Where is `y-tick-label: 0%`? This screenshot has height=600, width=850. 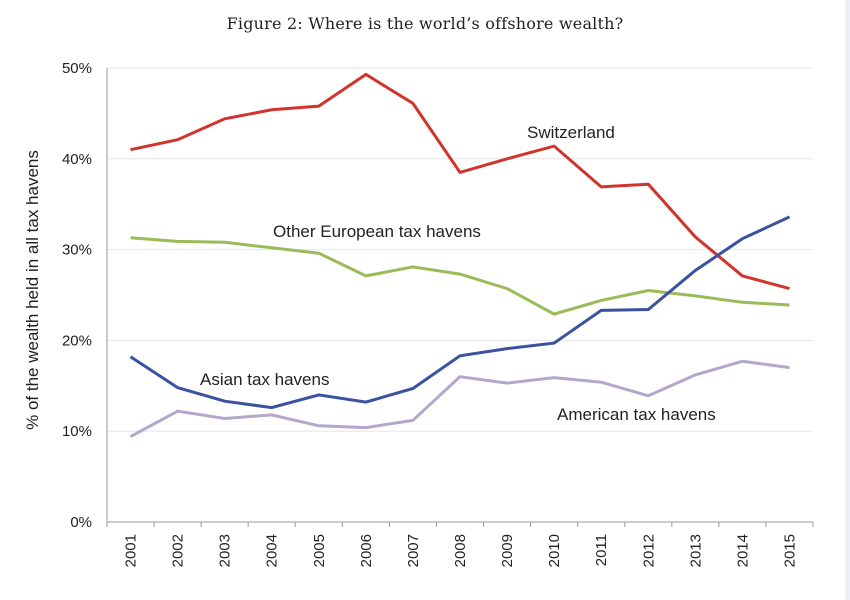
y-tick-label: 0% is located at coordinates (81, 522).